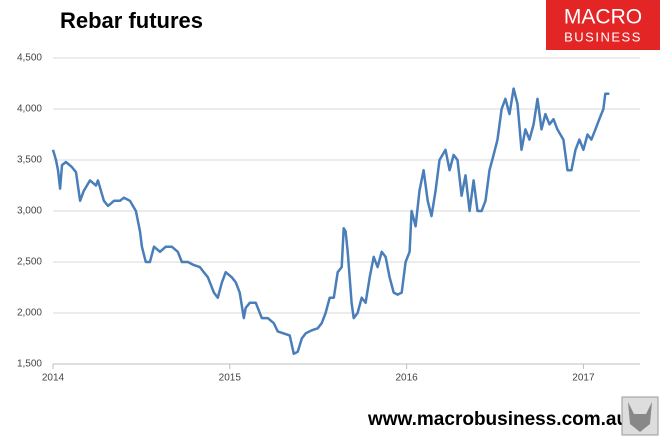 This screenshot has height=437, width=660. I want to click on y-tick-label: 3,500, so click(29, 160).